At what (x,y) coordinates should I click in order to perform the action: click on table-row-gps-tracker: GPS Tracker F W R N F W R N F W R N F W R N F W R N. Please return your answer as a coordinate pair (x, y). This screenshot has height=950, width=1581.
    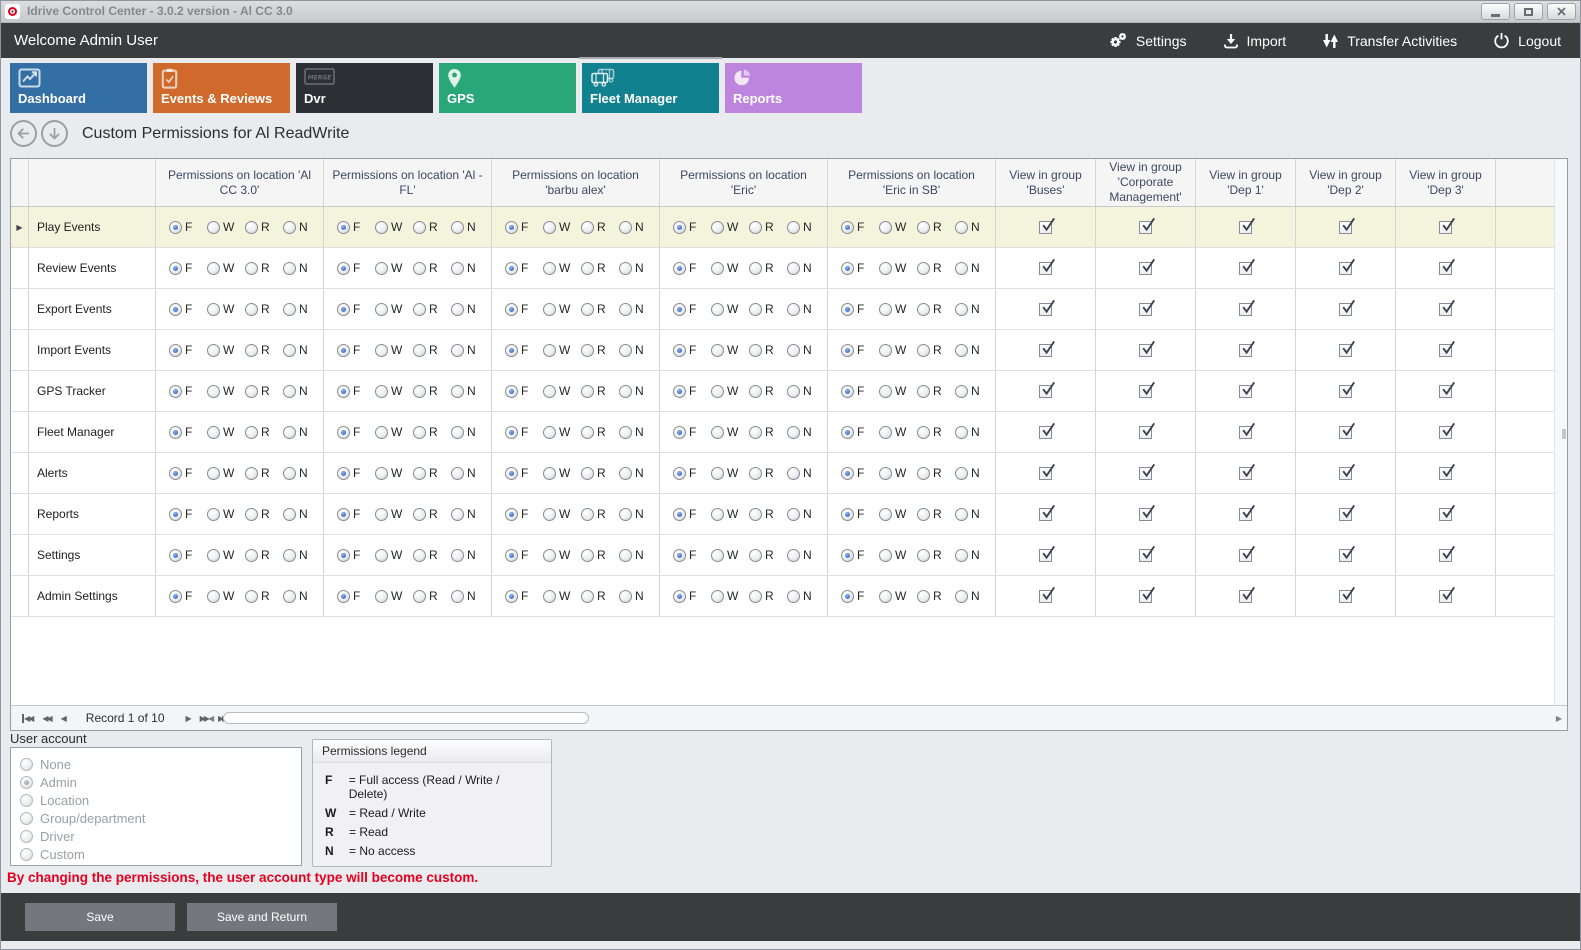
    Looking at the image, I should click on (782, 391).